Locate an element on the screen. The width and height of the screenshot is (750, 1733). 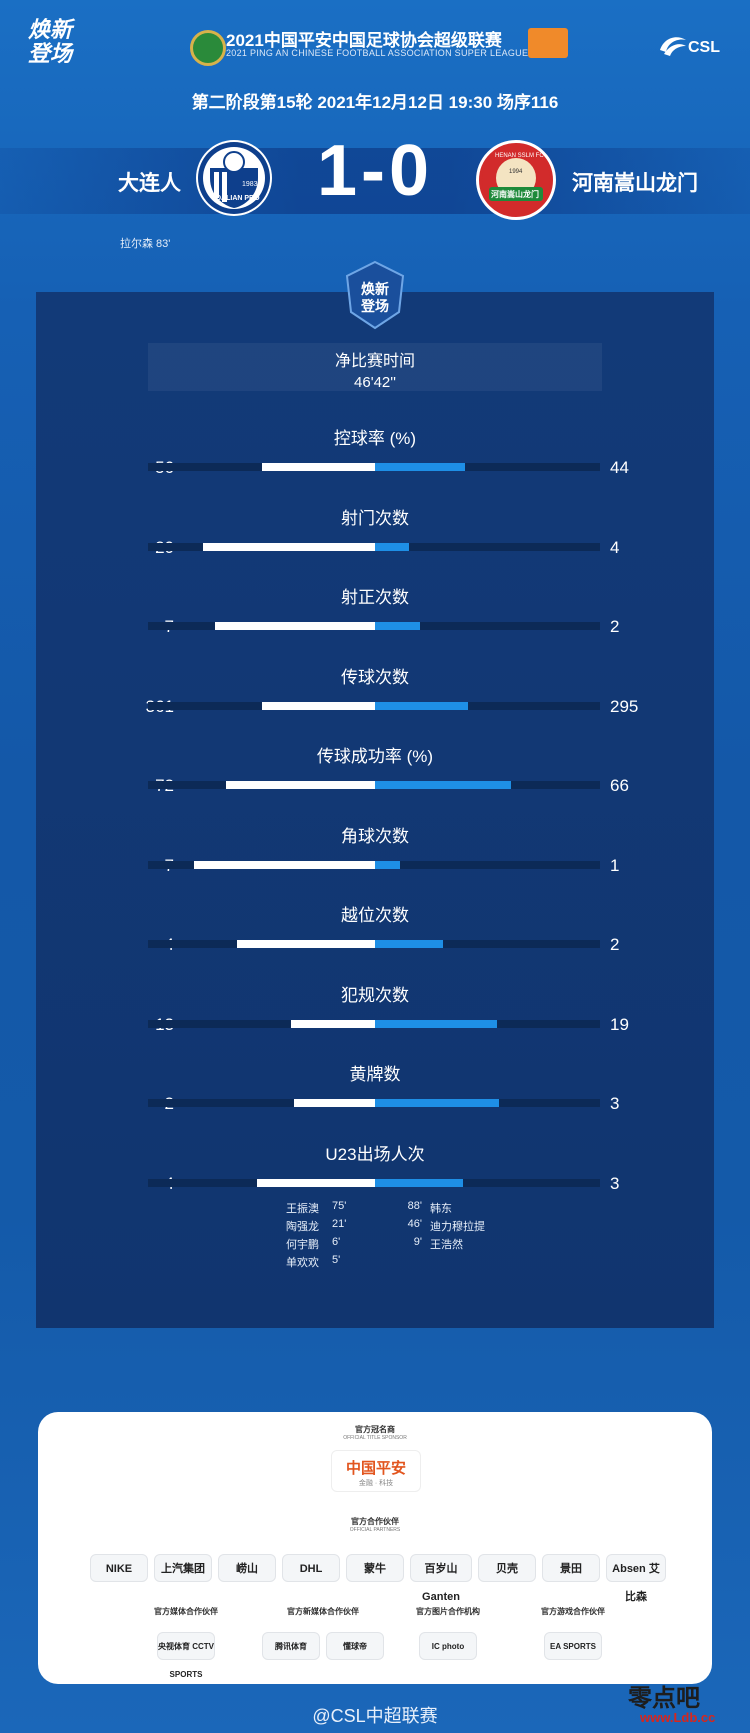
away-crest-text: 河南嵩山龙门 is located at coordinates (515, 194).